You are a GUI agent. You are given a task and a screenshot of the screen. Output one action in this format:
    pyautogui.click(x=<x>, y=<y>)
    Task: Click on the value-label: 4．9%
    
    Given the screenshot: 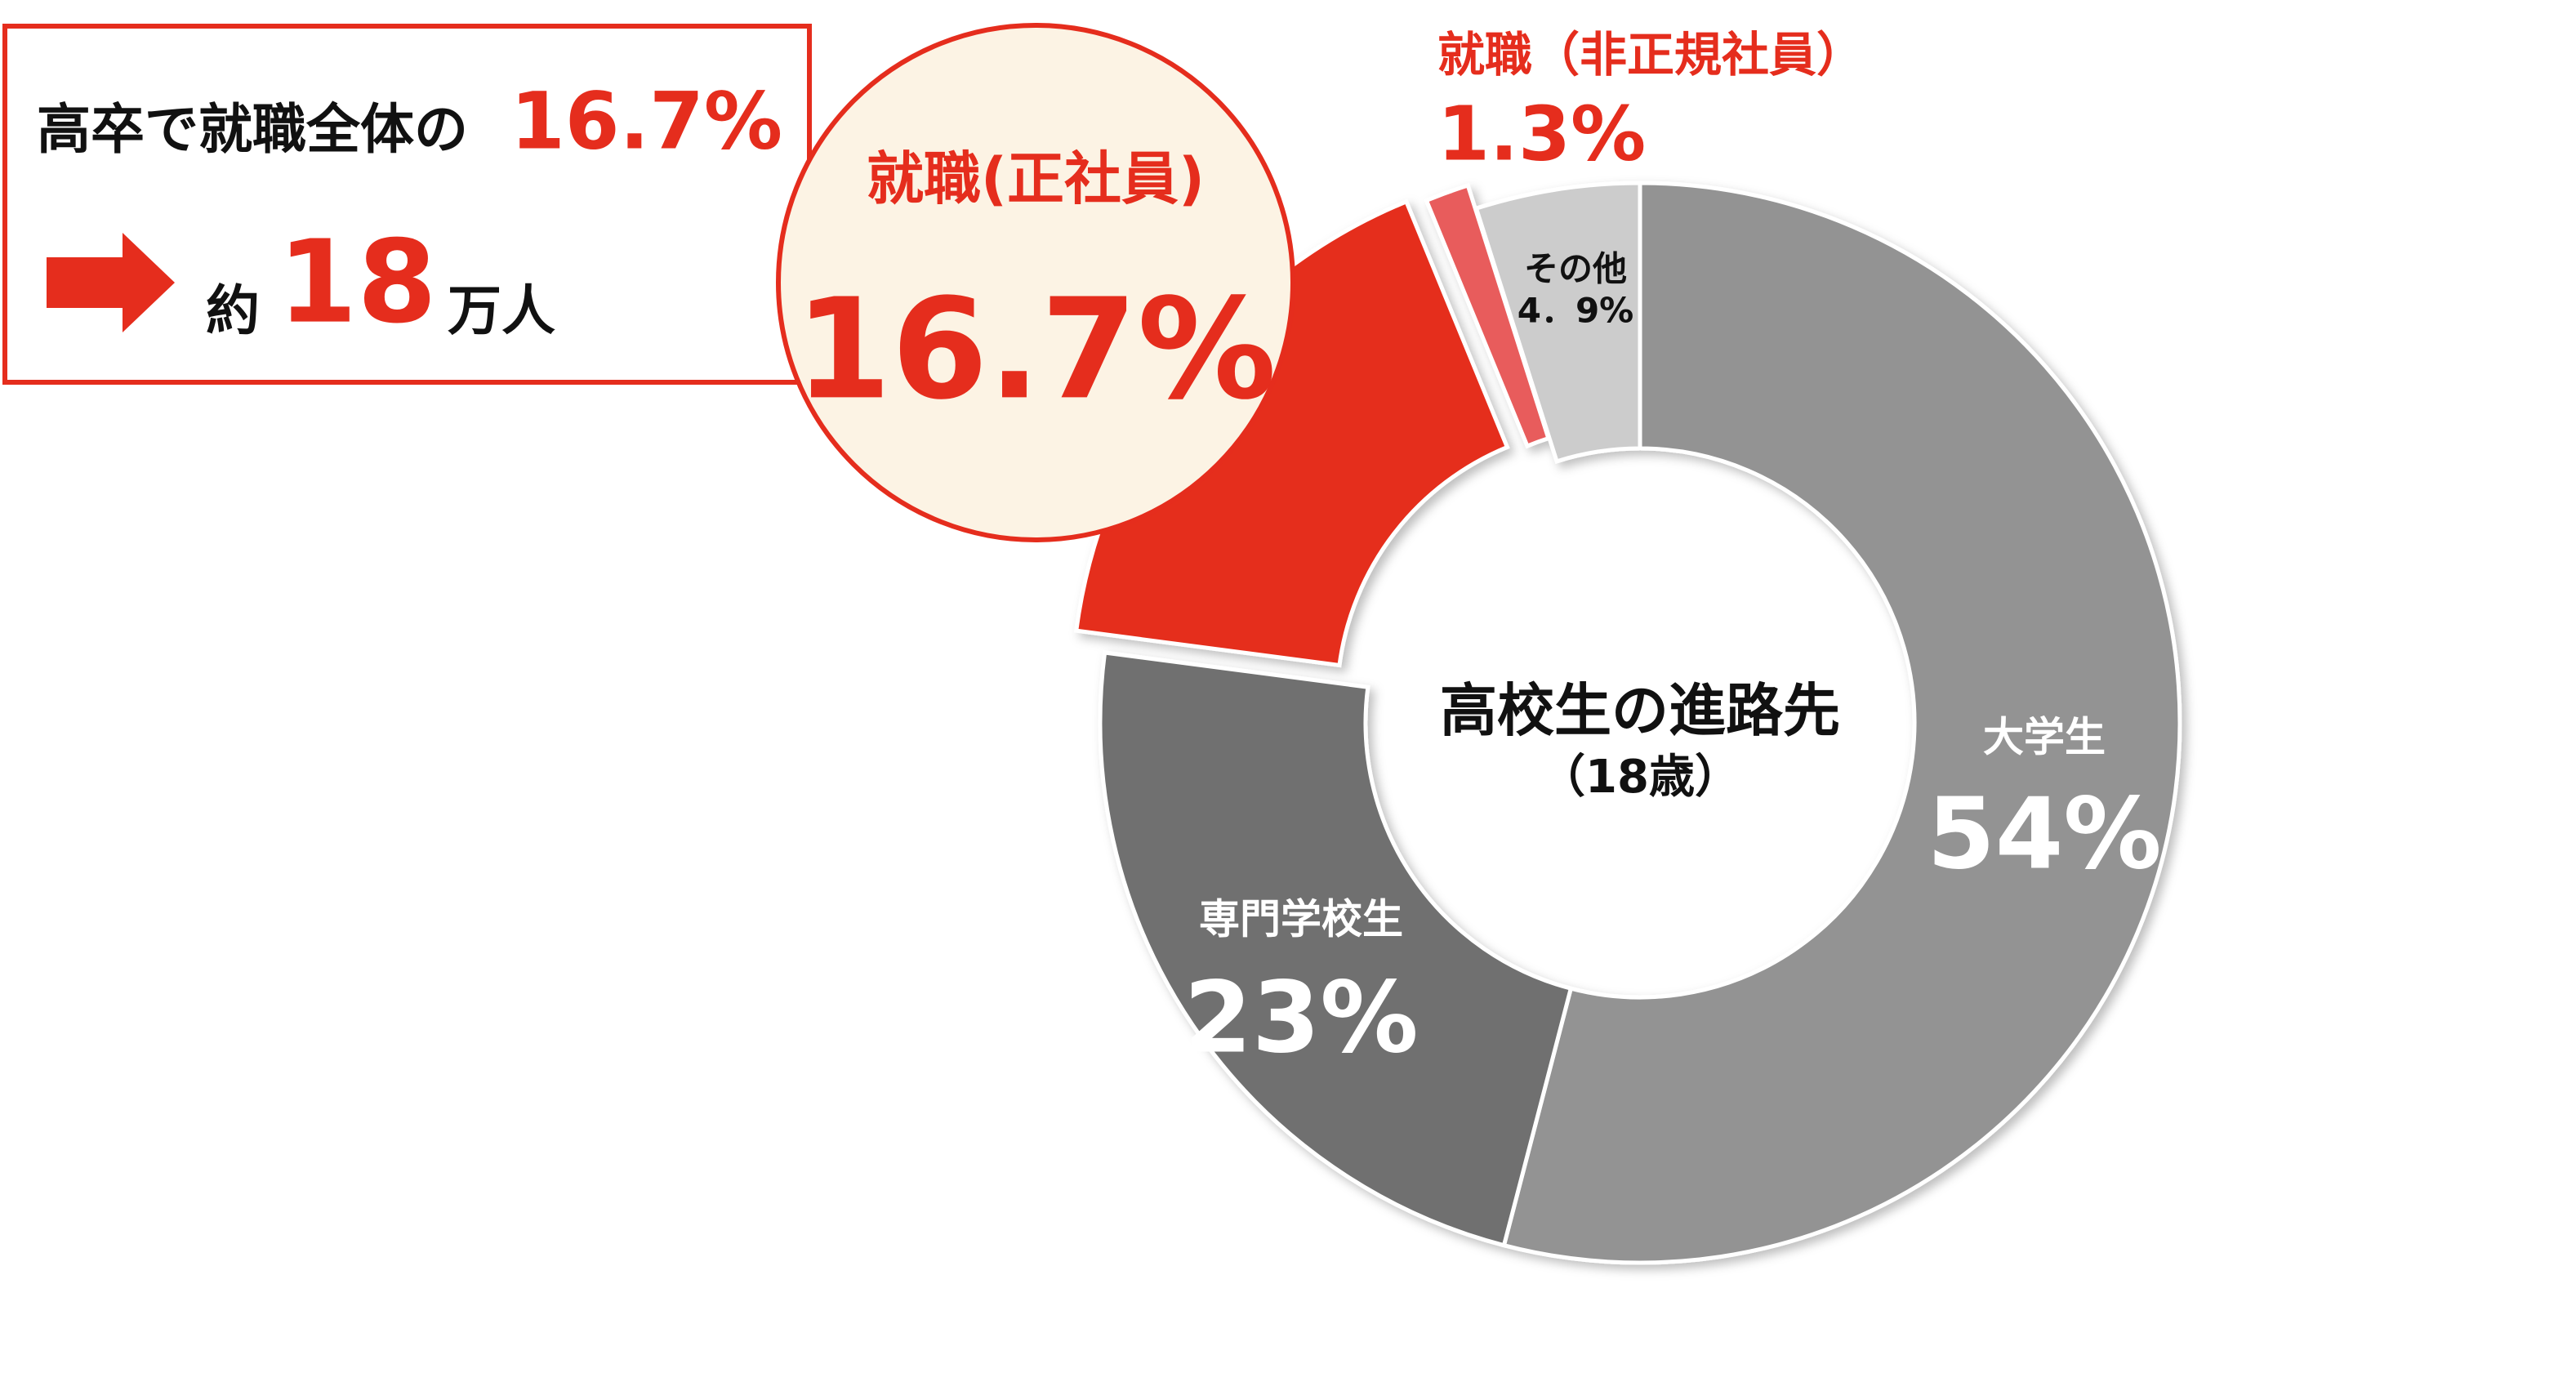 What is the action you would take?
    pyautogui.click(x=1576, y=311)
    